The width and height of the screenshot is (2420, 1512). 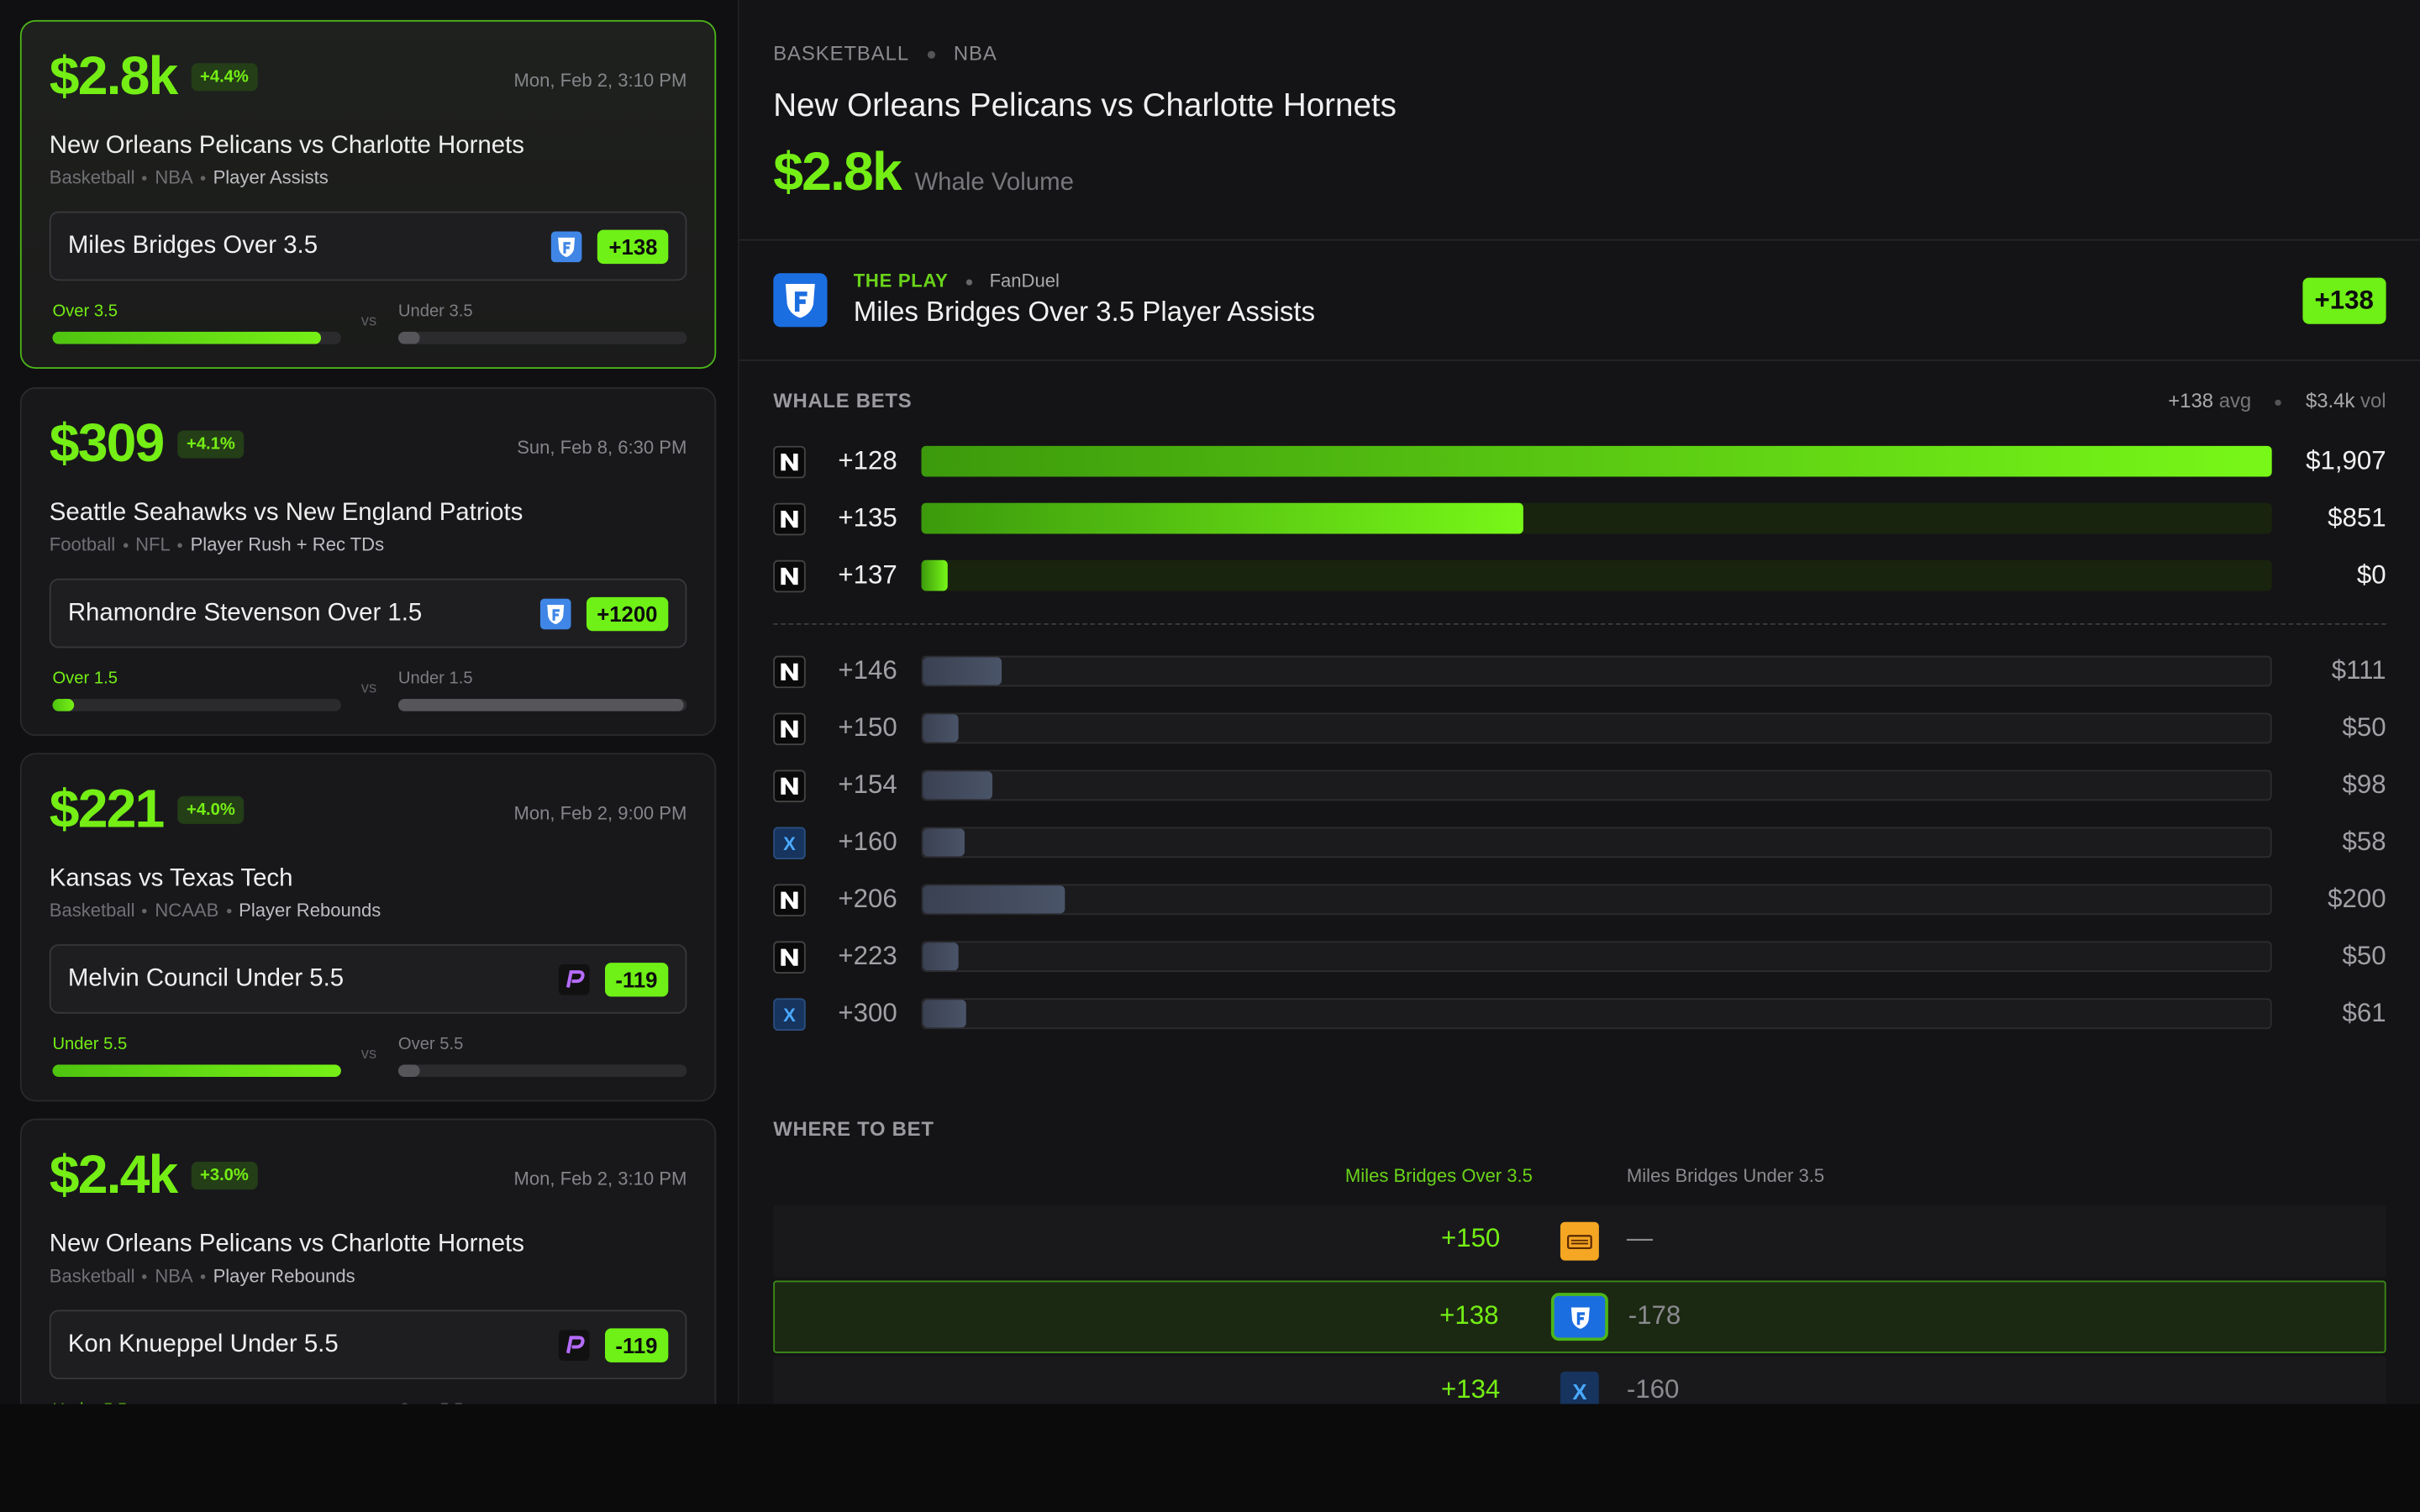 What do you see at coordinates (310, 910) in the screenshot?
I see `market: Player Rebounds` at bounding box center [310, 910].